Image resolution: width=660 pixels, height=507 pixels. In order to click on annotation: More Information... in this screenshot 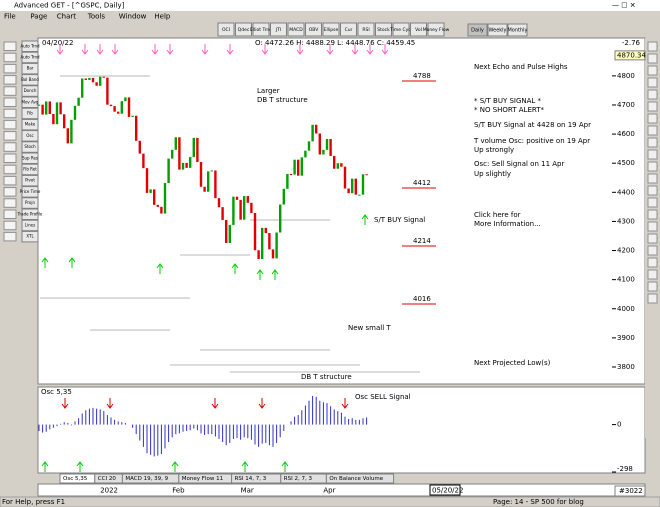, I will do `click(507, 224)`.